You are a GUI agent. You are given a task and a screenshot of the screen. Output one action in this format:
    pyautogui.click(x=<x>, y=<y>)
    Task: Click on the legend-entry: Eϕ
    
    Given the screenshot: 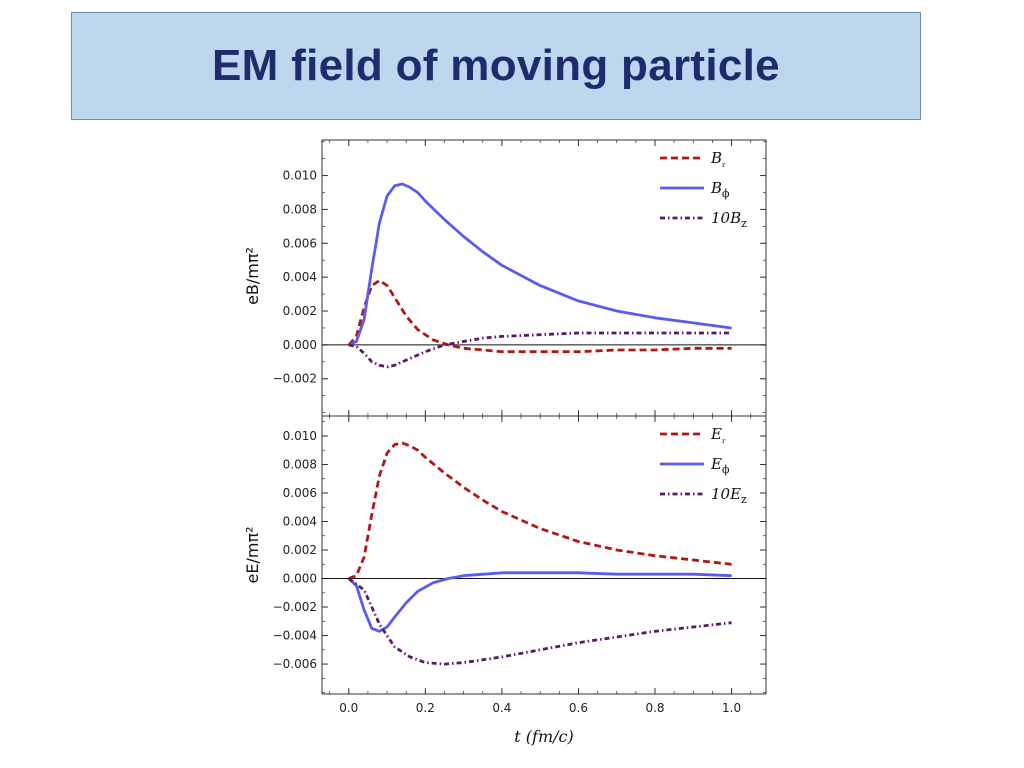 What is the action you would take?
    pyautogui.click(x=720, y=465)
    